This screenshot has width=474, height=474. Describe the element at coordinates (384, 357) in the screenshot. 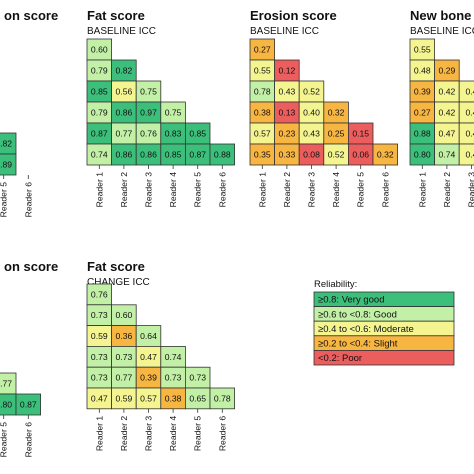

I see `legend-swatch` at that location.